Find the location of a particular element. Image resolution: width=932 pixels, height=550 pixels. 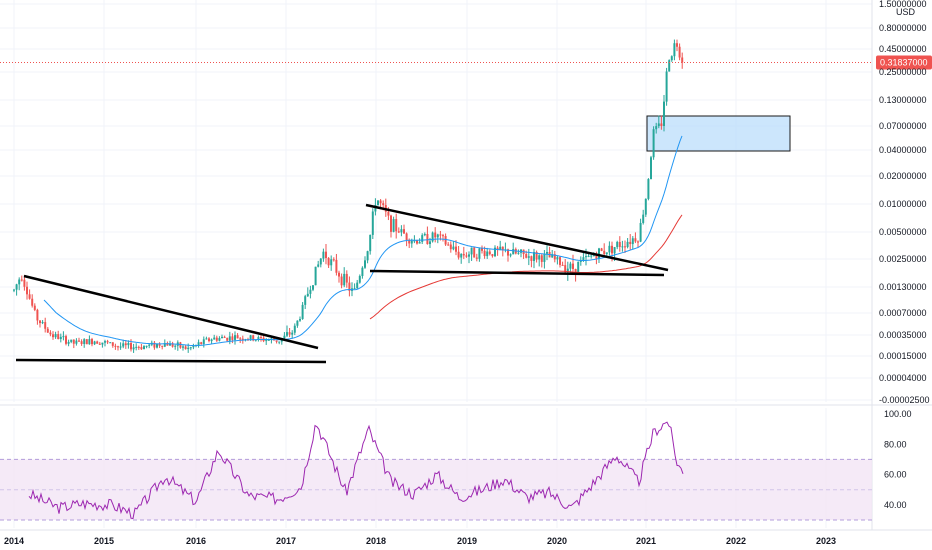

ma-slow-line is located at coordinates (526, 267).